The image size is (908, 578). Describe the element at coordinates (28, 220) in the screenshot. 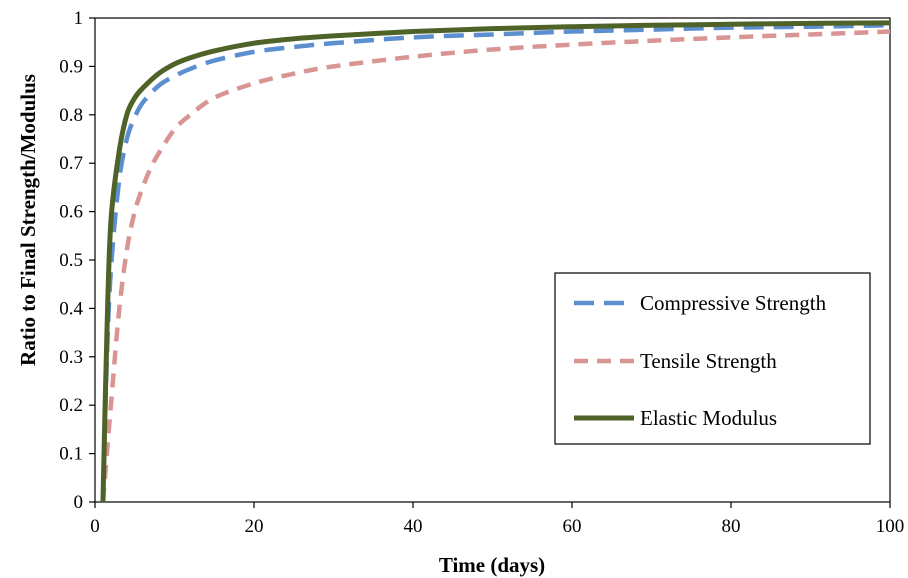

I see `y-axis-title: Ratio to Final Strength/Modulus` at that location.